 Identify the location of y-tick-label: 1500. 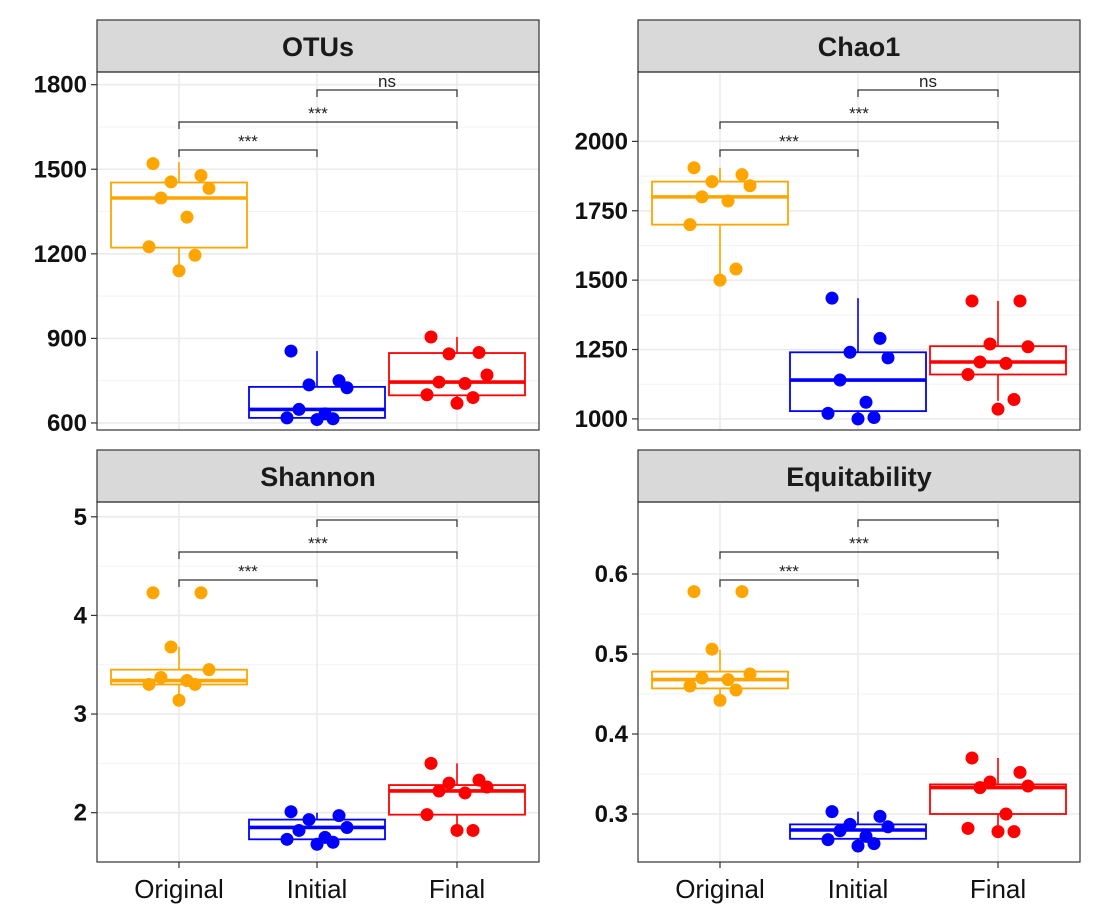
(601, 280).